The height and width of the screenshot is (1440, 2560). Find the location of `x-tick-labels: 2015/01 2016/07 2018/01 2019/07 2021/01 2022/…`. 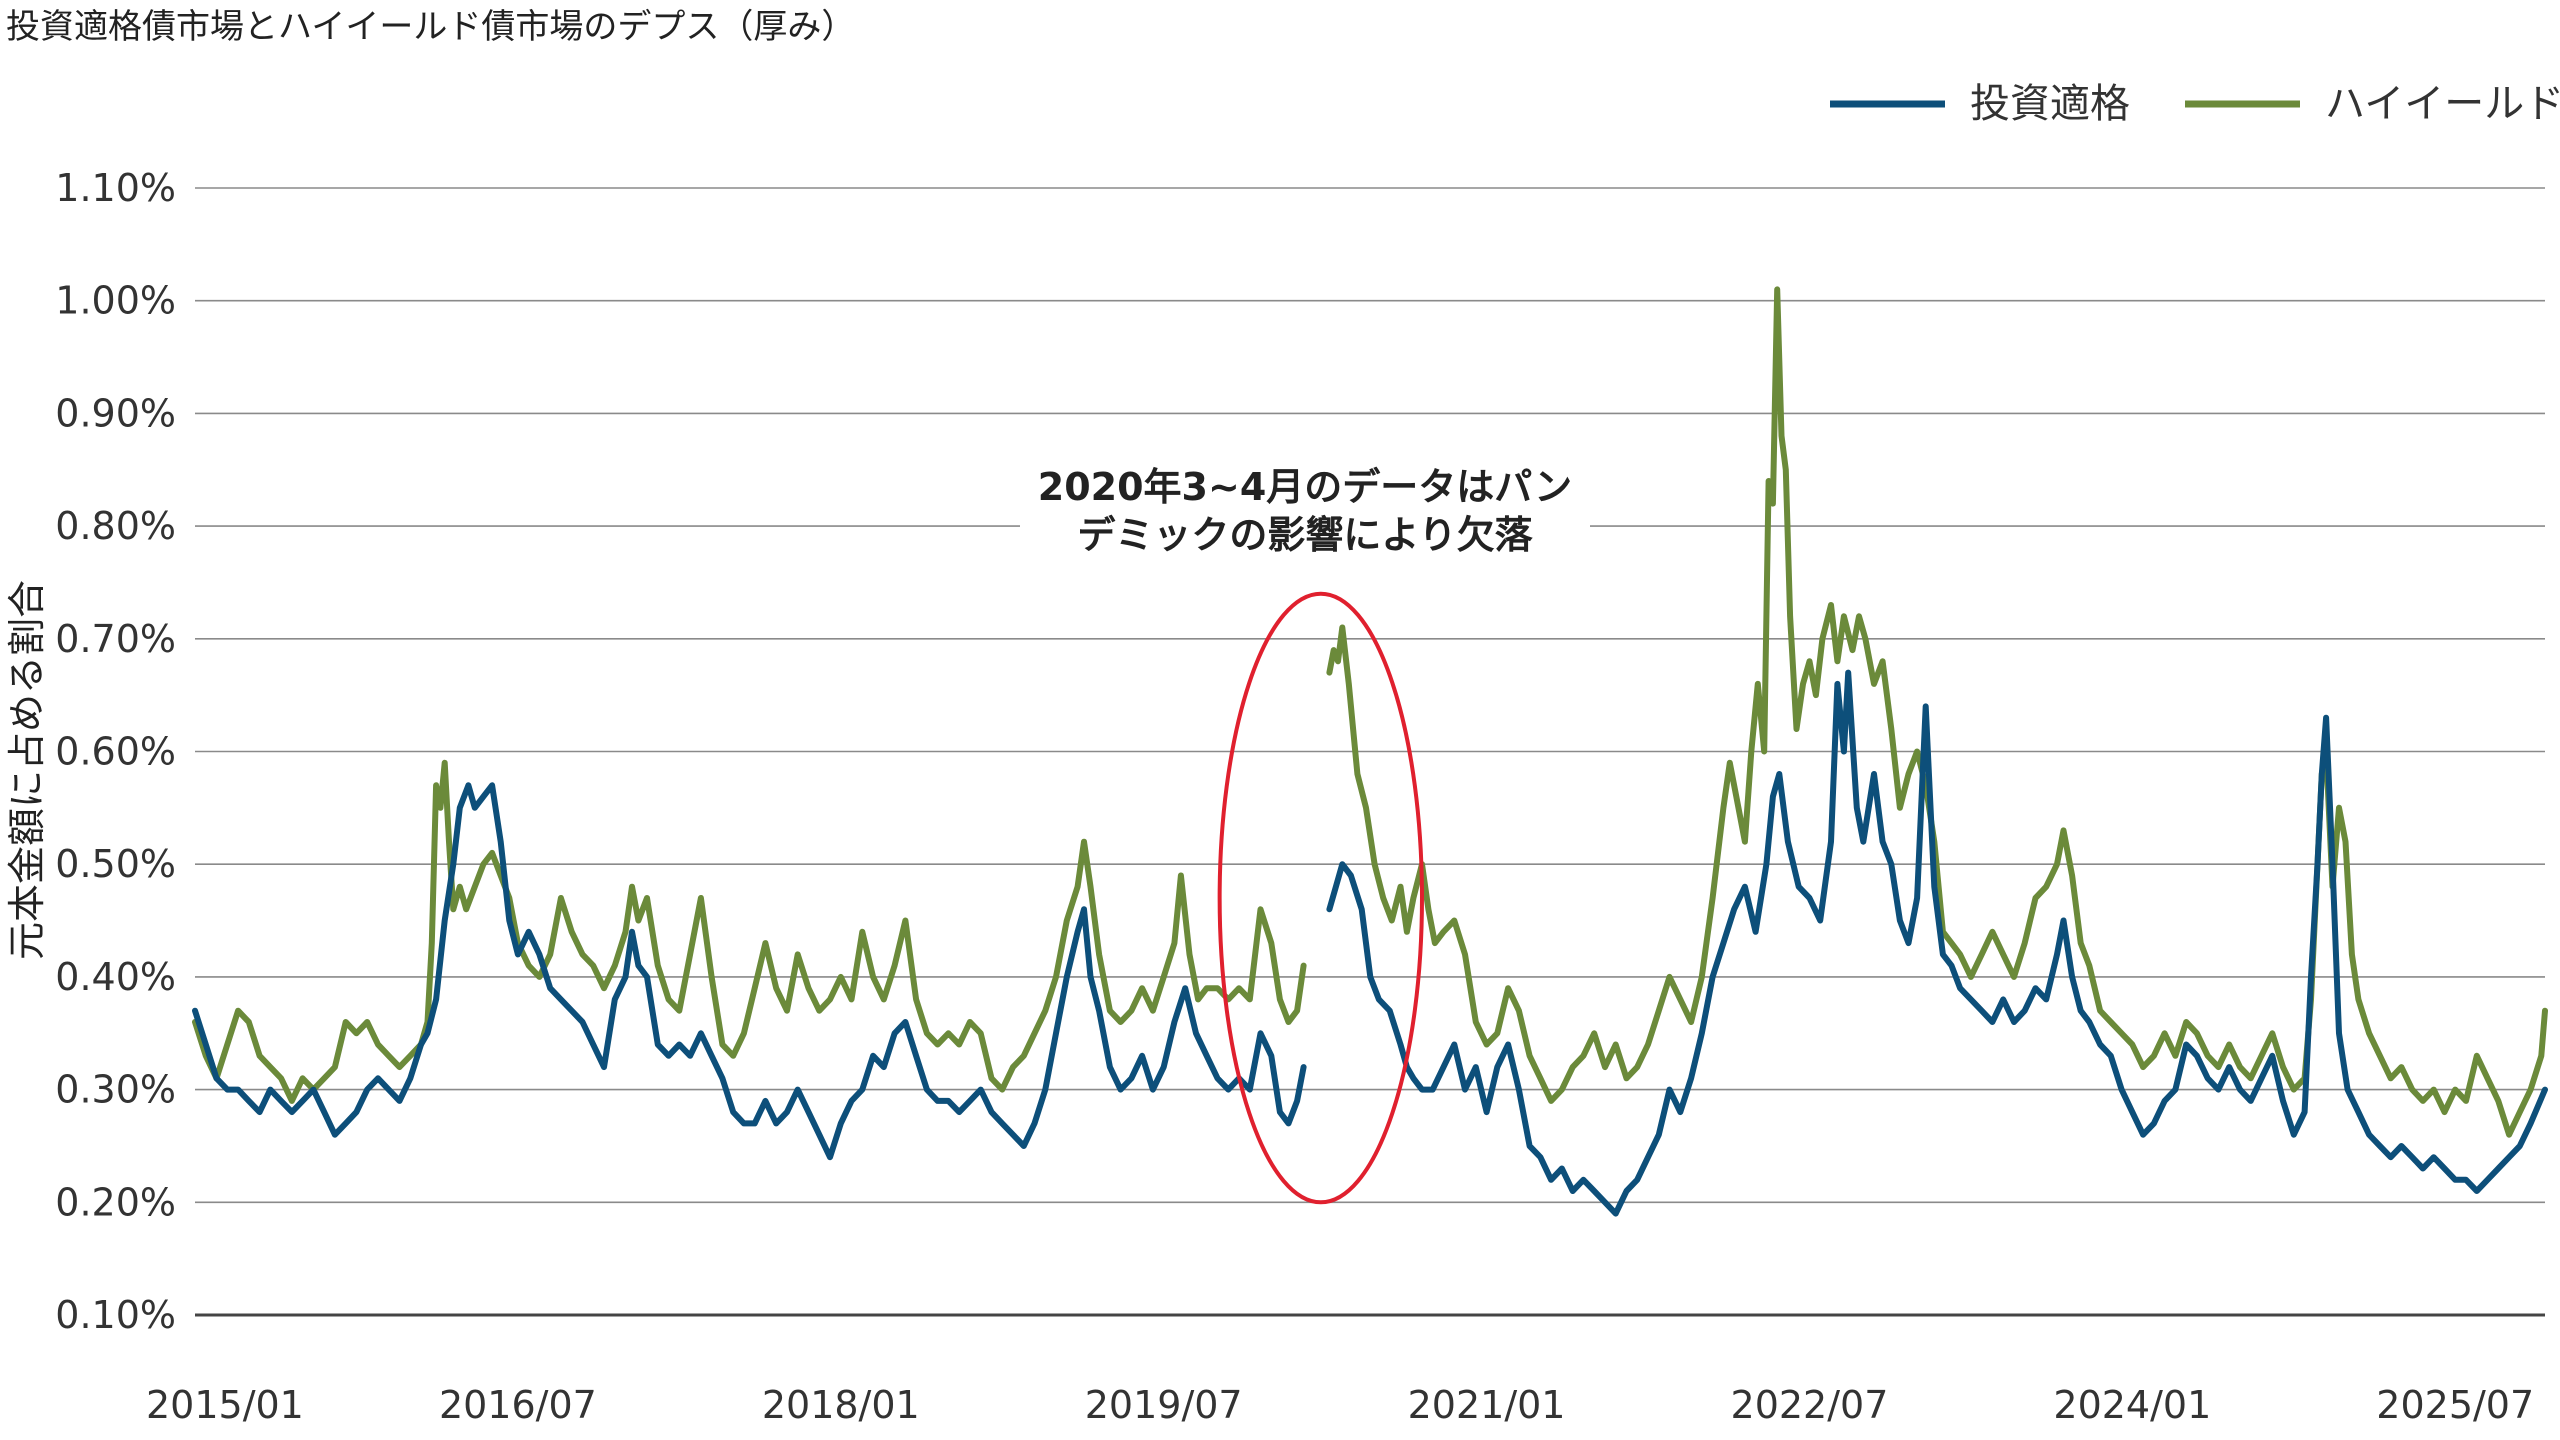

x-tick-labels: 2015/01 2016/07 2018/01 2019/07 2021/01 2022/… is located at coordinates (1340, 1405).